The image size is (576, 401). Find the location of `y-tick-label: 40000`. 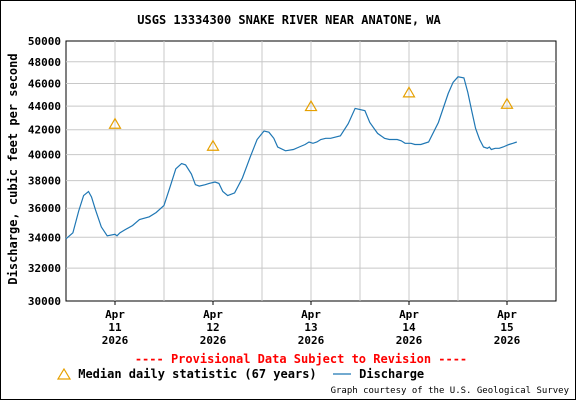

y-tick-label: 40000 is located at coordinates (44, 155).